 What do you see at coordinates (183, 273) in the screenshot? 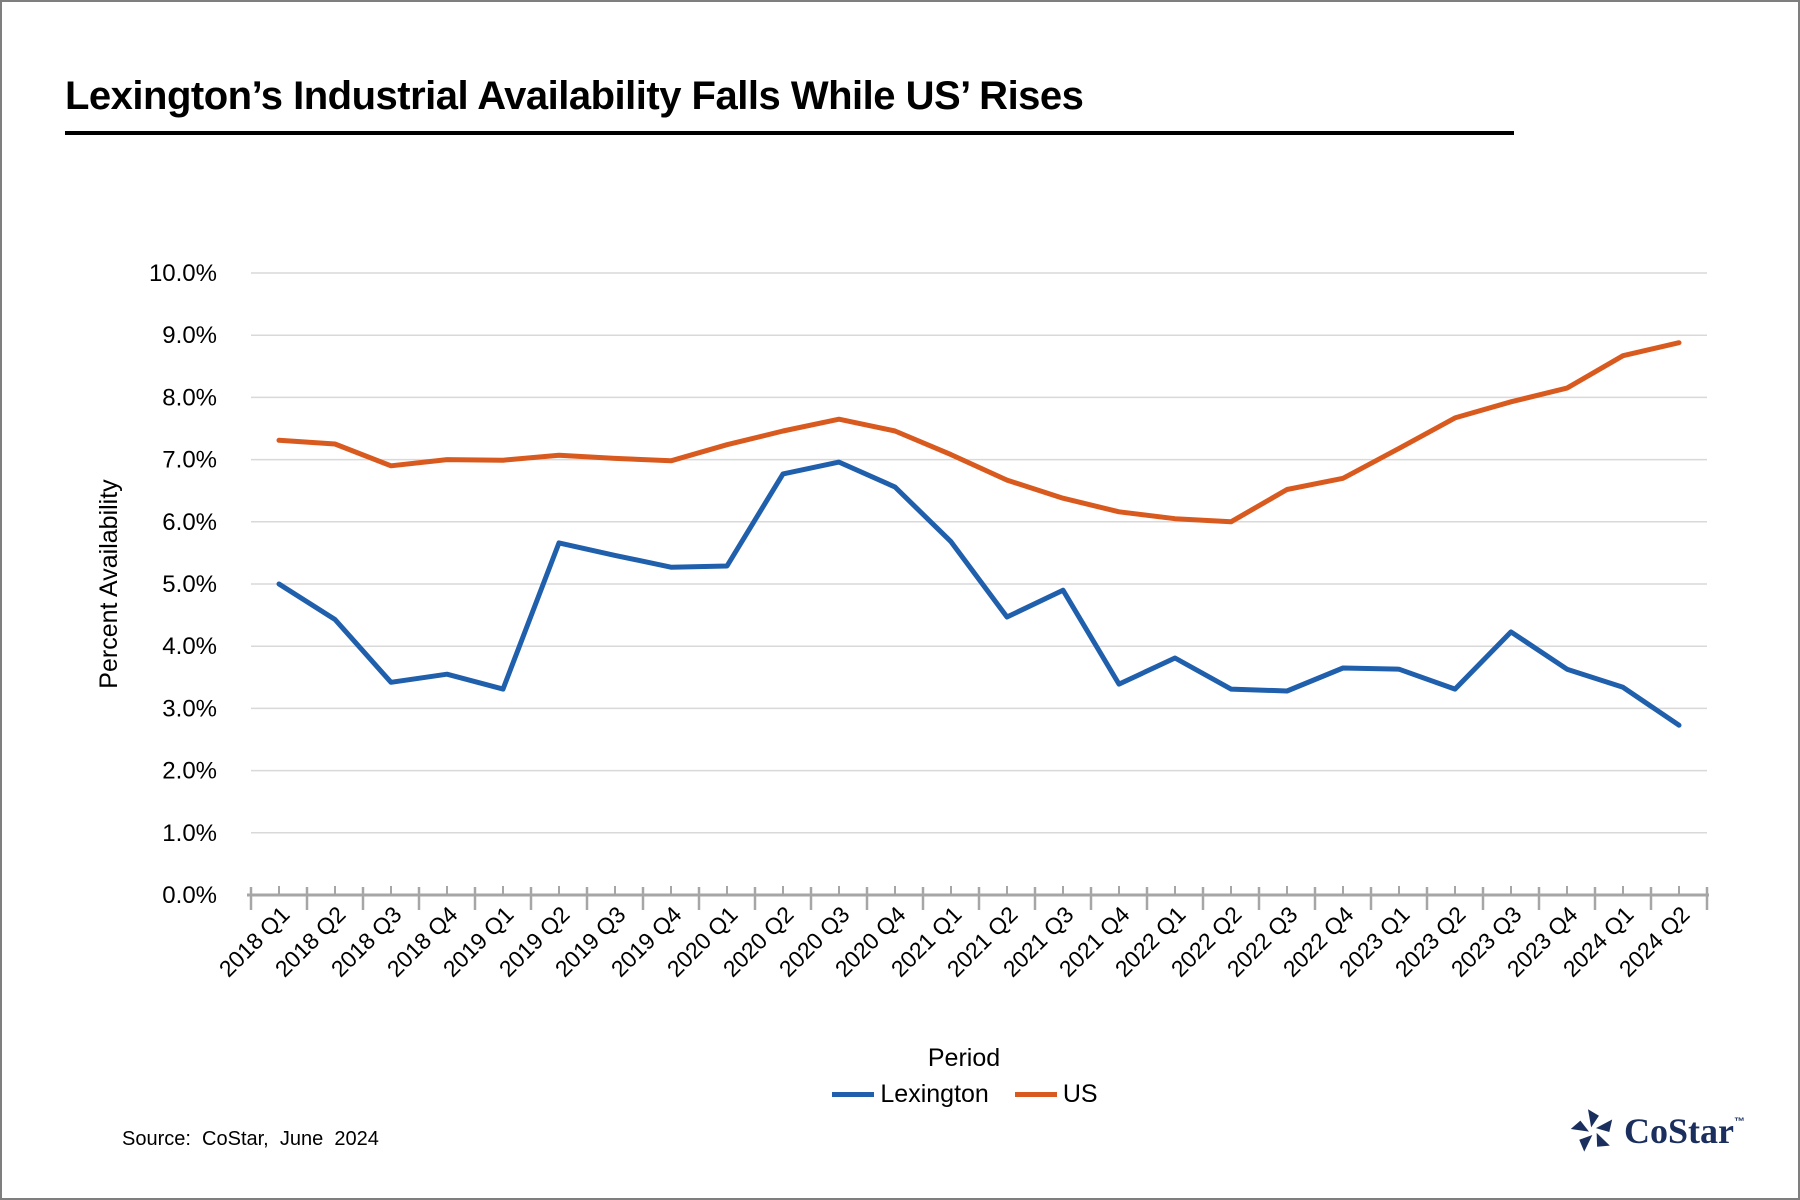
I see `svg-text: 10.0%` at bounding box center [183, 273].